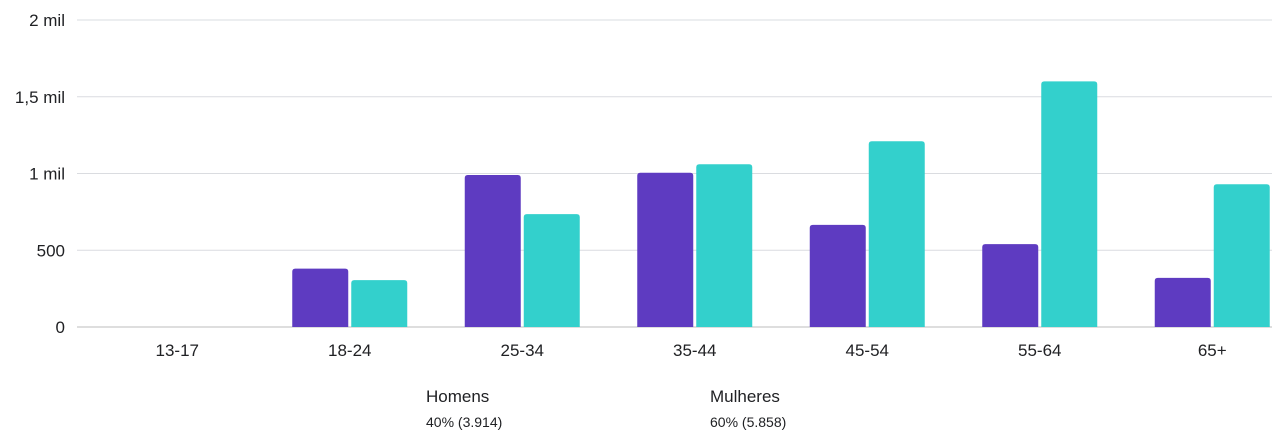  I want to click on x-tick-label: 45-54, so click(867, 350).